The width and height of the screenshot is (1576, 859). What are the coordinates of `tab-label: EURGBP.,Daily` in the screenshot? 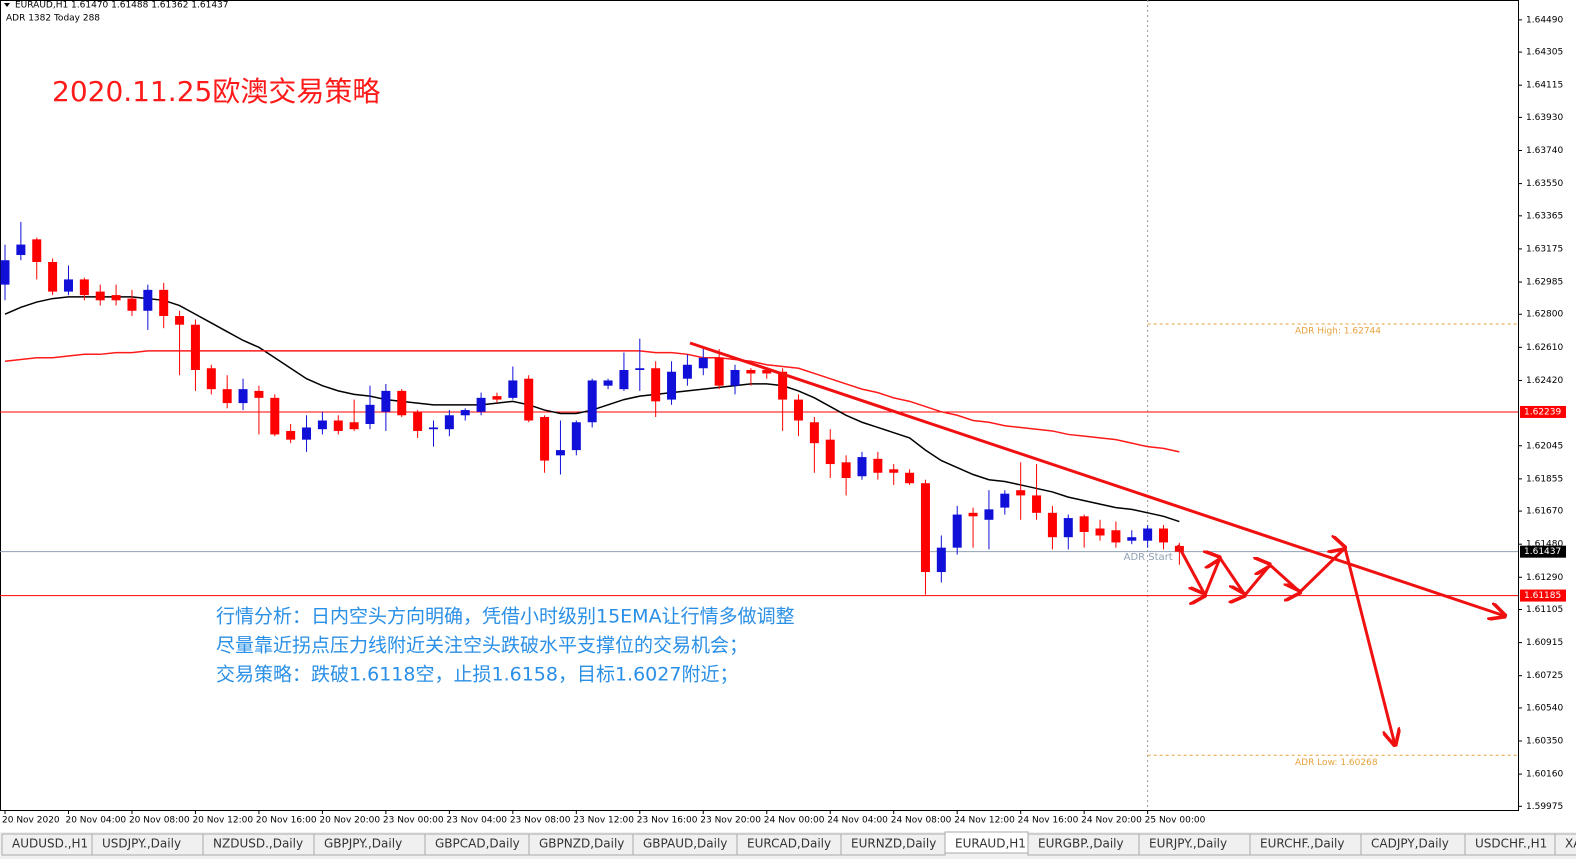 It's located at (1081, 844).